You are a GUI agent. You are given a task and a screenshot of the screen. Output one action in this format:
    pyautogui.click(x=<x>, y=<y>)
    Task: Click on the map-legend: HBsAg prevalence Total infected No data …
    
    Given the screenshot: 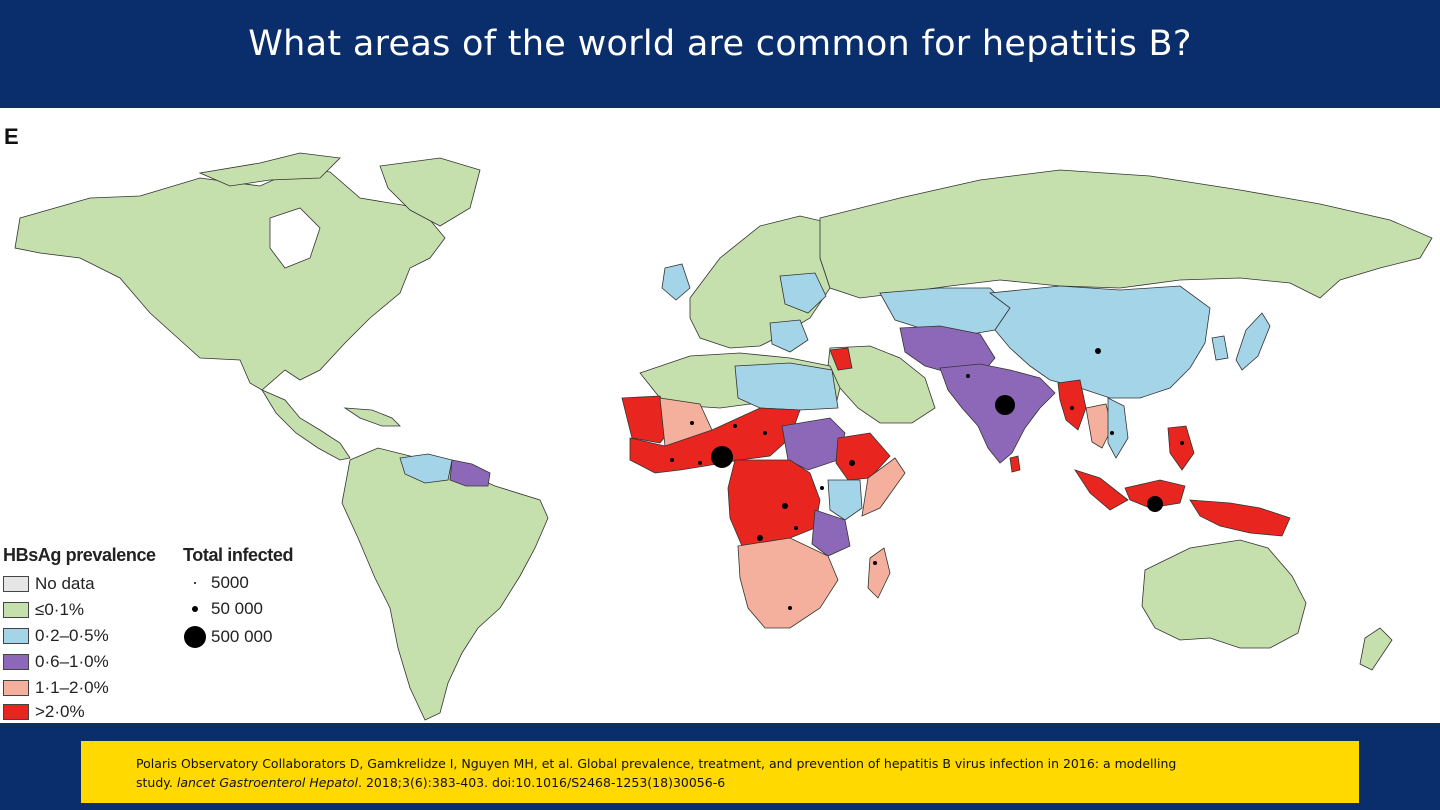 What is the action you would take?
    pyautogui.click(x=163, y=634)
    